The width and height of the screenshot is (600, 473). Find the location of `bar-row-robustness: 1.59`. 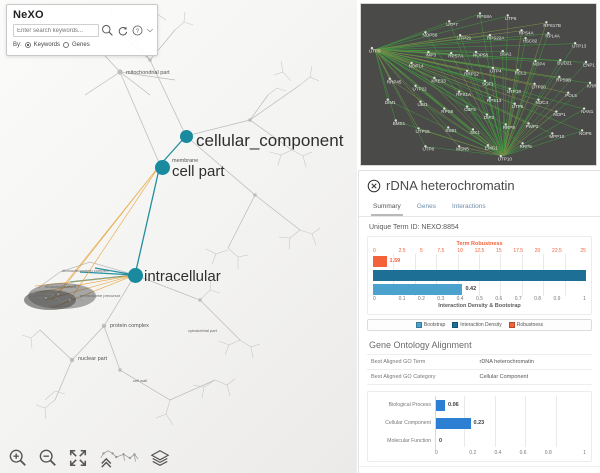

bar-row-robustness: 1.59 is located at coordinates (479, 261).